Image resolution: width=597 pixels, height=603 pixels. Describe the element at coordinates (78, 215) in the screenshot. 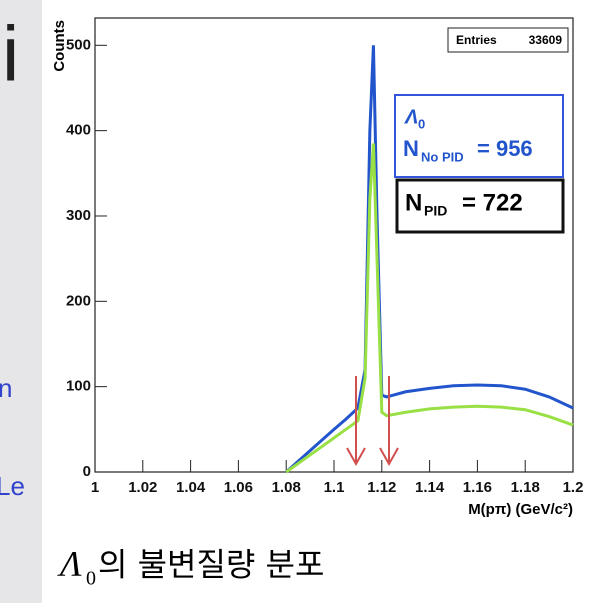

I see `y-tick-label: 300` at that location.